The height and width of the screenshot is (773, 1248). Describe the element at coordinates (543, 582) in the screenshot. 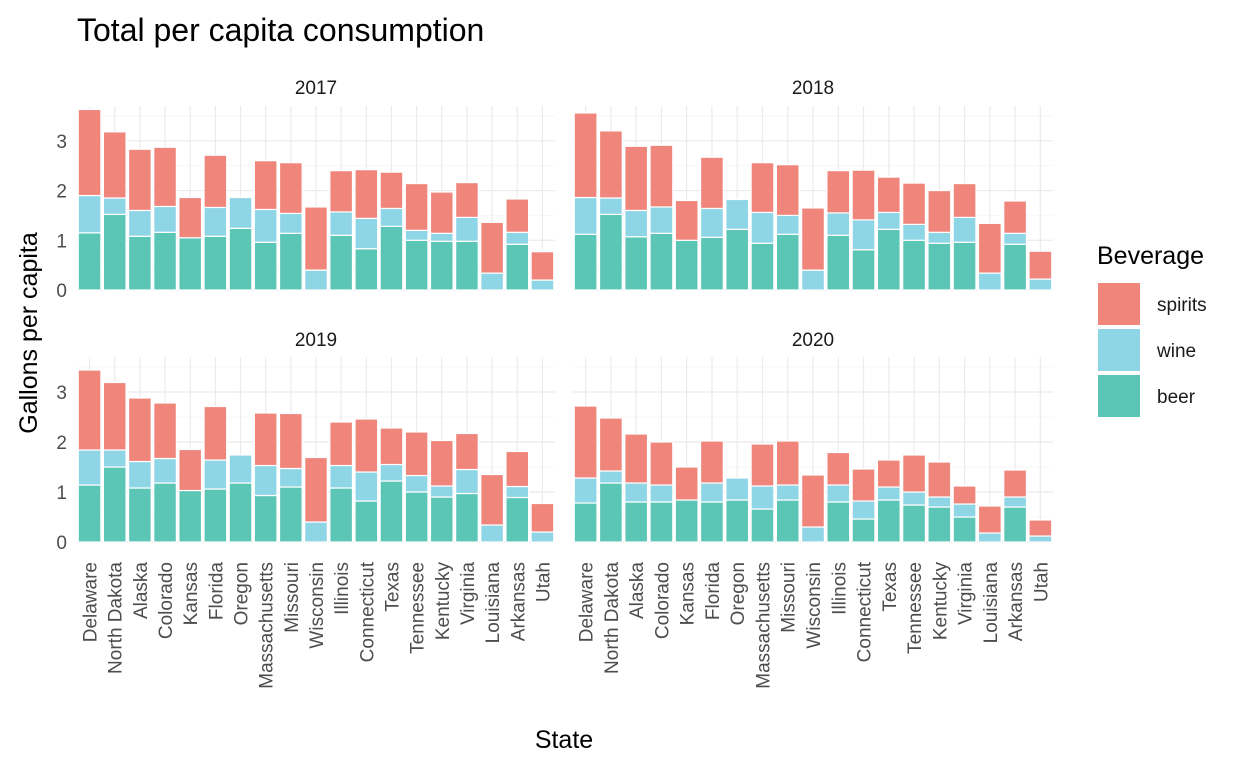

I see `x-tick-label: Utah` at that location.